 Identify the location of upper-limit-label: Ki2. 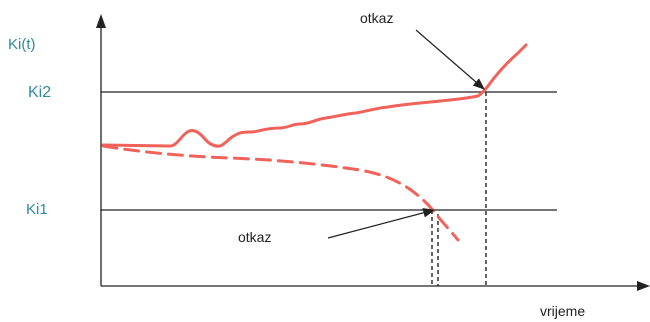
(40, 92).